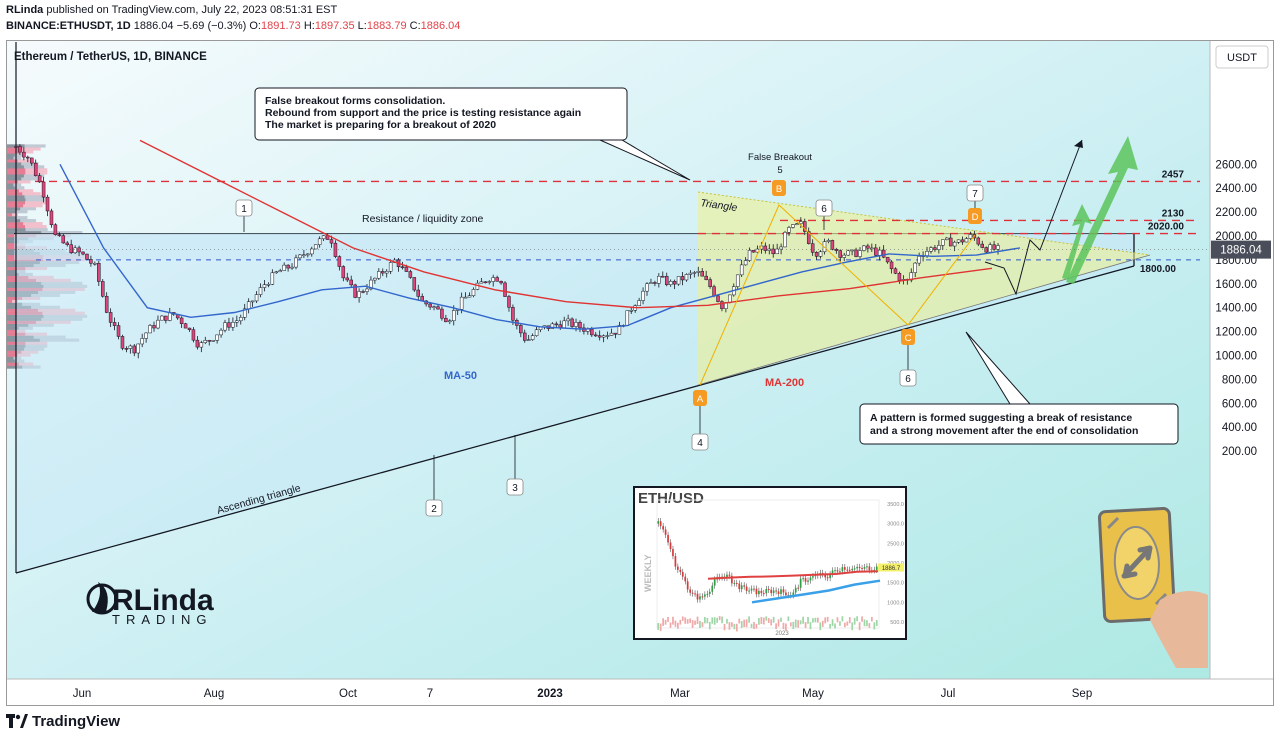 The height and width of the screenshot is (740, 1280). I want to click on resistance-zone-label: Resistance / liquidity zone, so click(423, 219).